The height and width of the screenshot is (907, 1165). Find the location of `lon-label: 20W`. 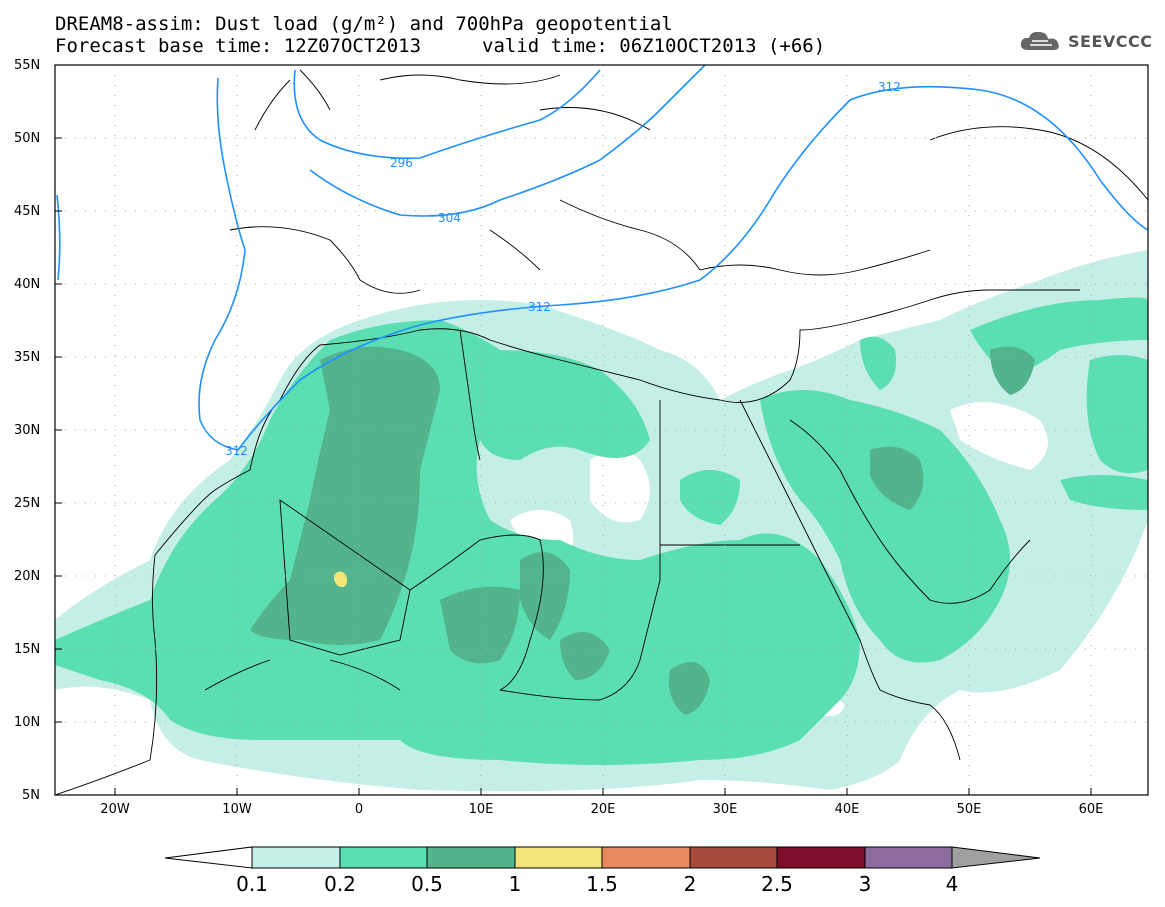

lon-label: 20W is located at coordinates (115, 809).